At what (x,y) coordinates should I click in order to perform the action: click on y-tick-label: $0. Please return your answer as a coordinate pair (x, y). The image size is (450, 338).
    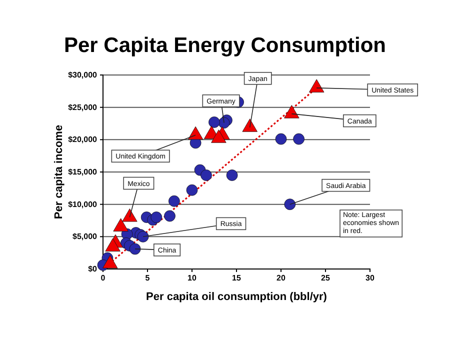
    Looking at the image, I should click on (93, 269).